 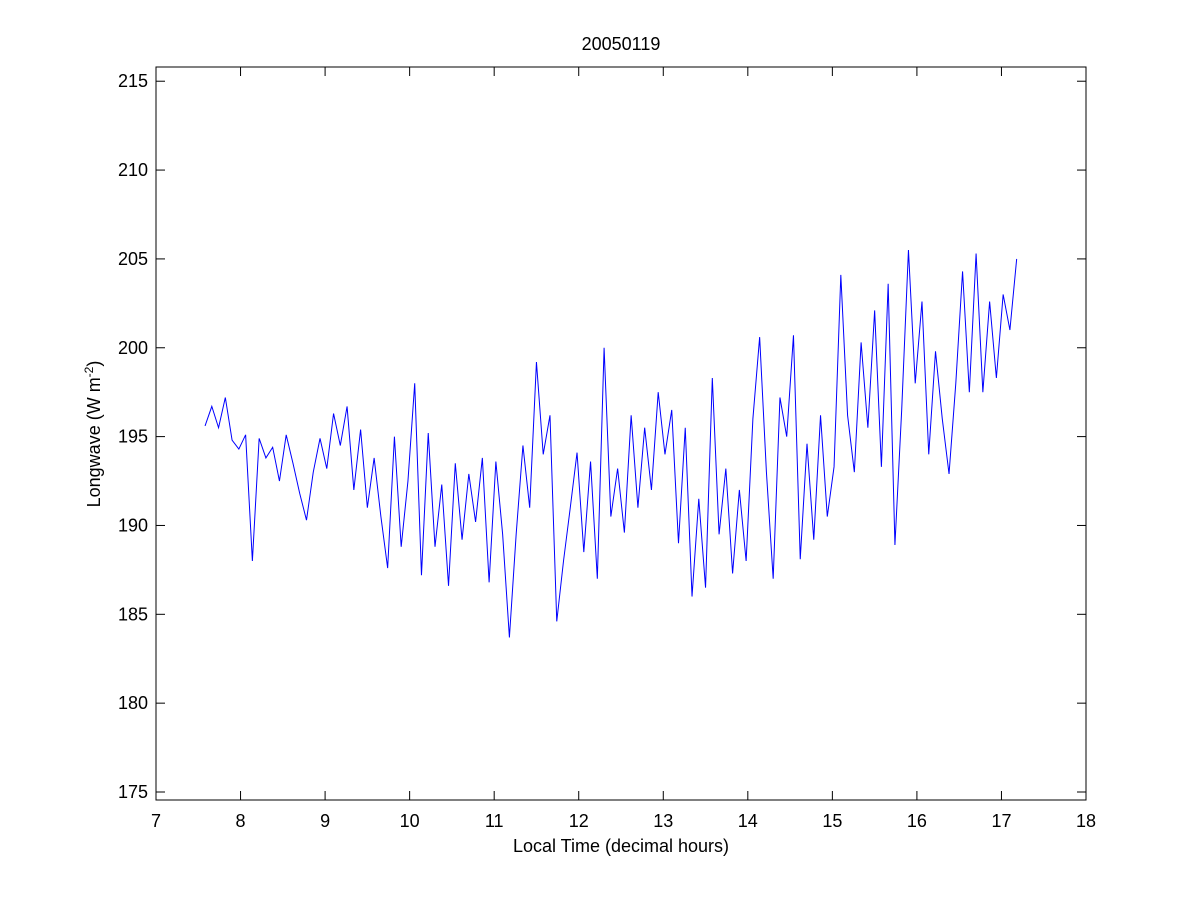 What do you see at coordinates (133, 259) in the screenshot?
I see `y-tick-label: 205` at bounding box center [133, 259].